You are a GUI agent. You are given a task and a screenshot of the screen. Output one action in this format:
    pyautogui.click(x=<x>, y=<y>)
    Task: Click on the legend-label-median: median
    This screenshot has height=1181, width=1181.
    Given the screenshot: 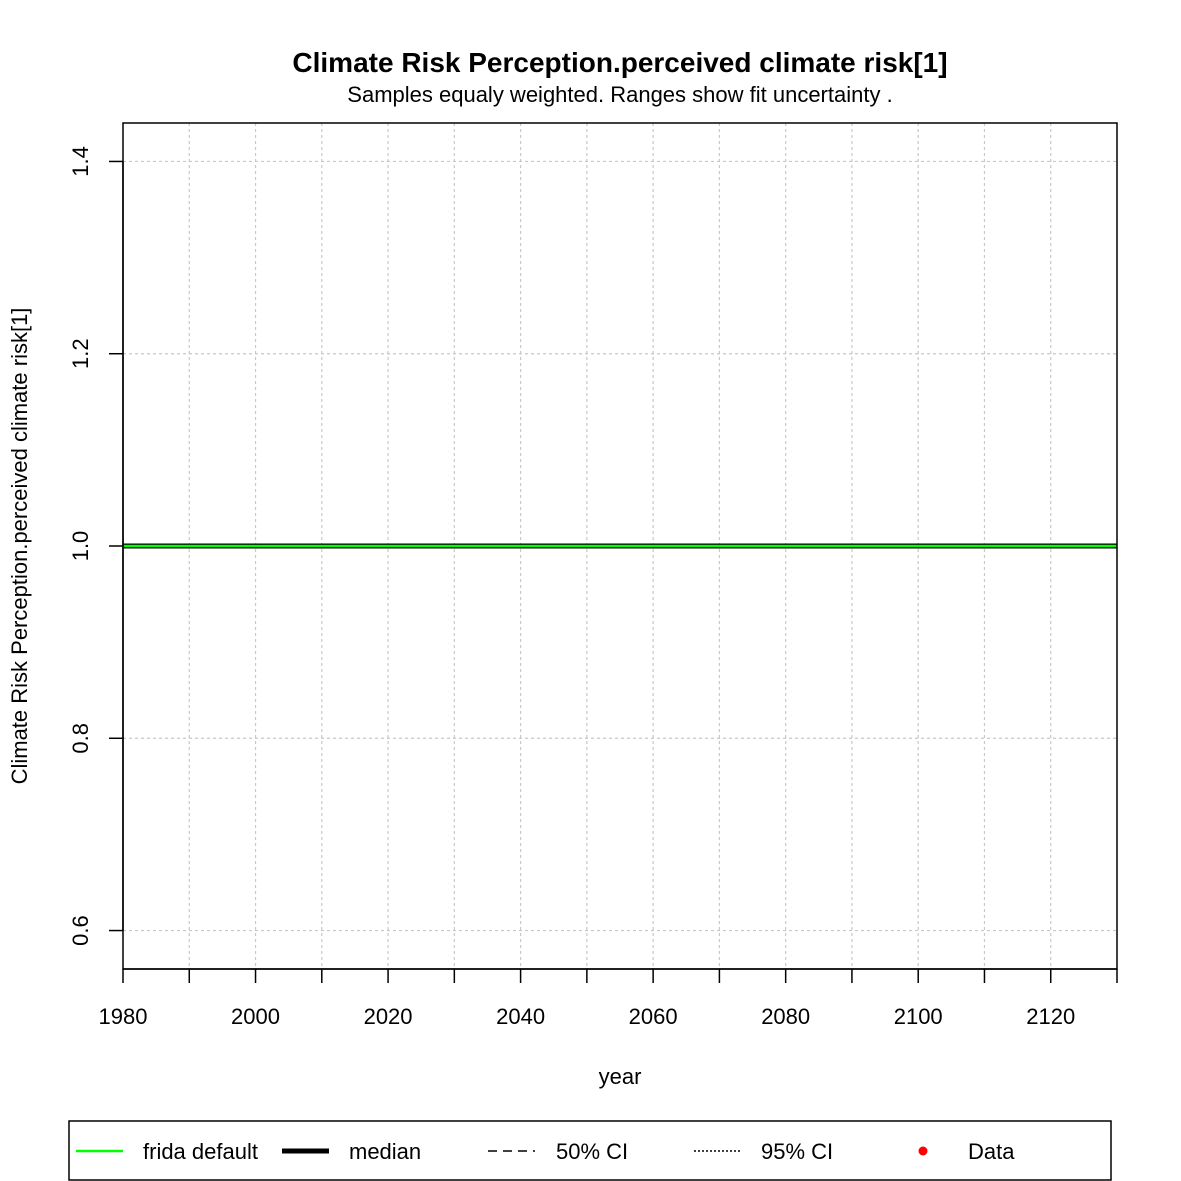 What is the action you would take?
    pyautogui.click(x=385, y=1151)
    